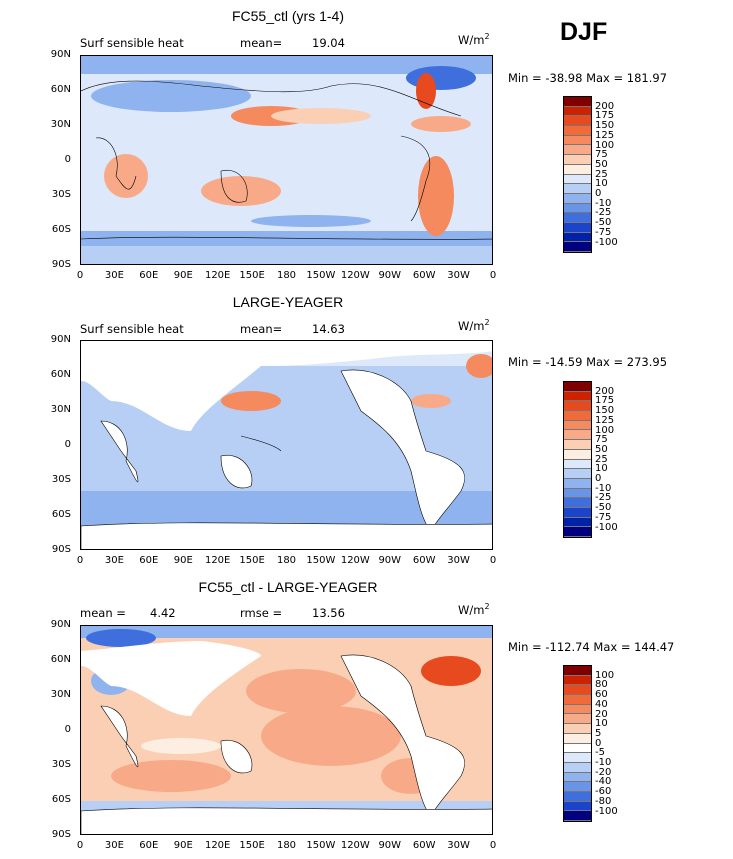 The width and height of the screenshot is (733, 859). What do you see at coordinates (114, 275) in the screenshot?
I see `panel-1-lon-tick: 30E` at bounding box center [114, 275].